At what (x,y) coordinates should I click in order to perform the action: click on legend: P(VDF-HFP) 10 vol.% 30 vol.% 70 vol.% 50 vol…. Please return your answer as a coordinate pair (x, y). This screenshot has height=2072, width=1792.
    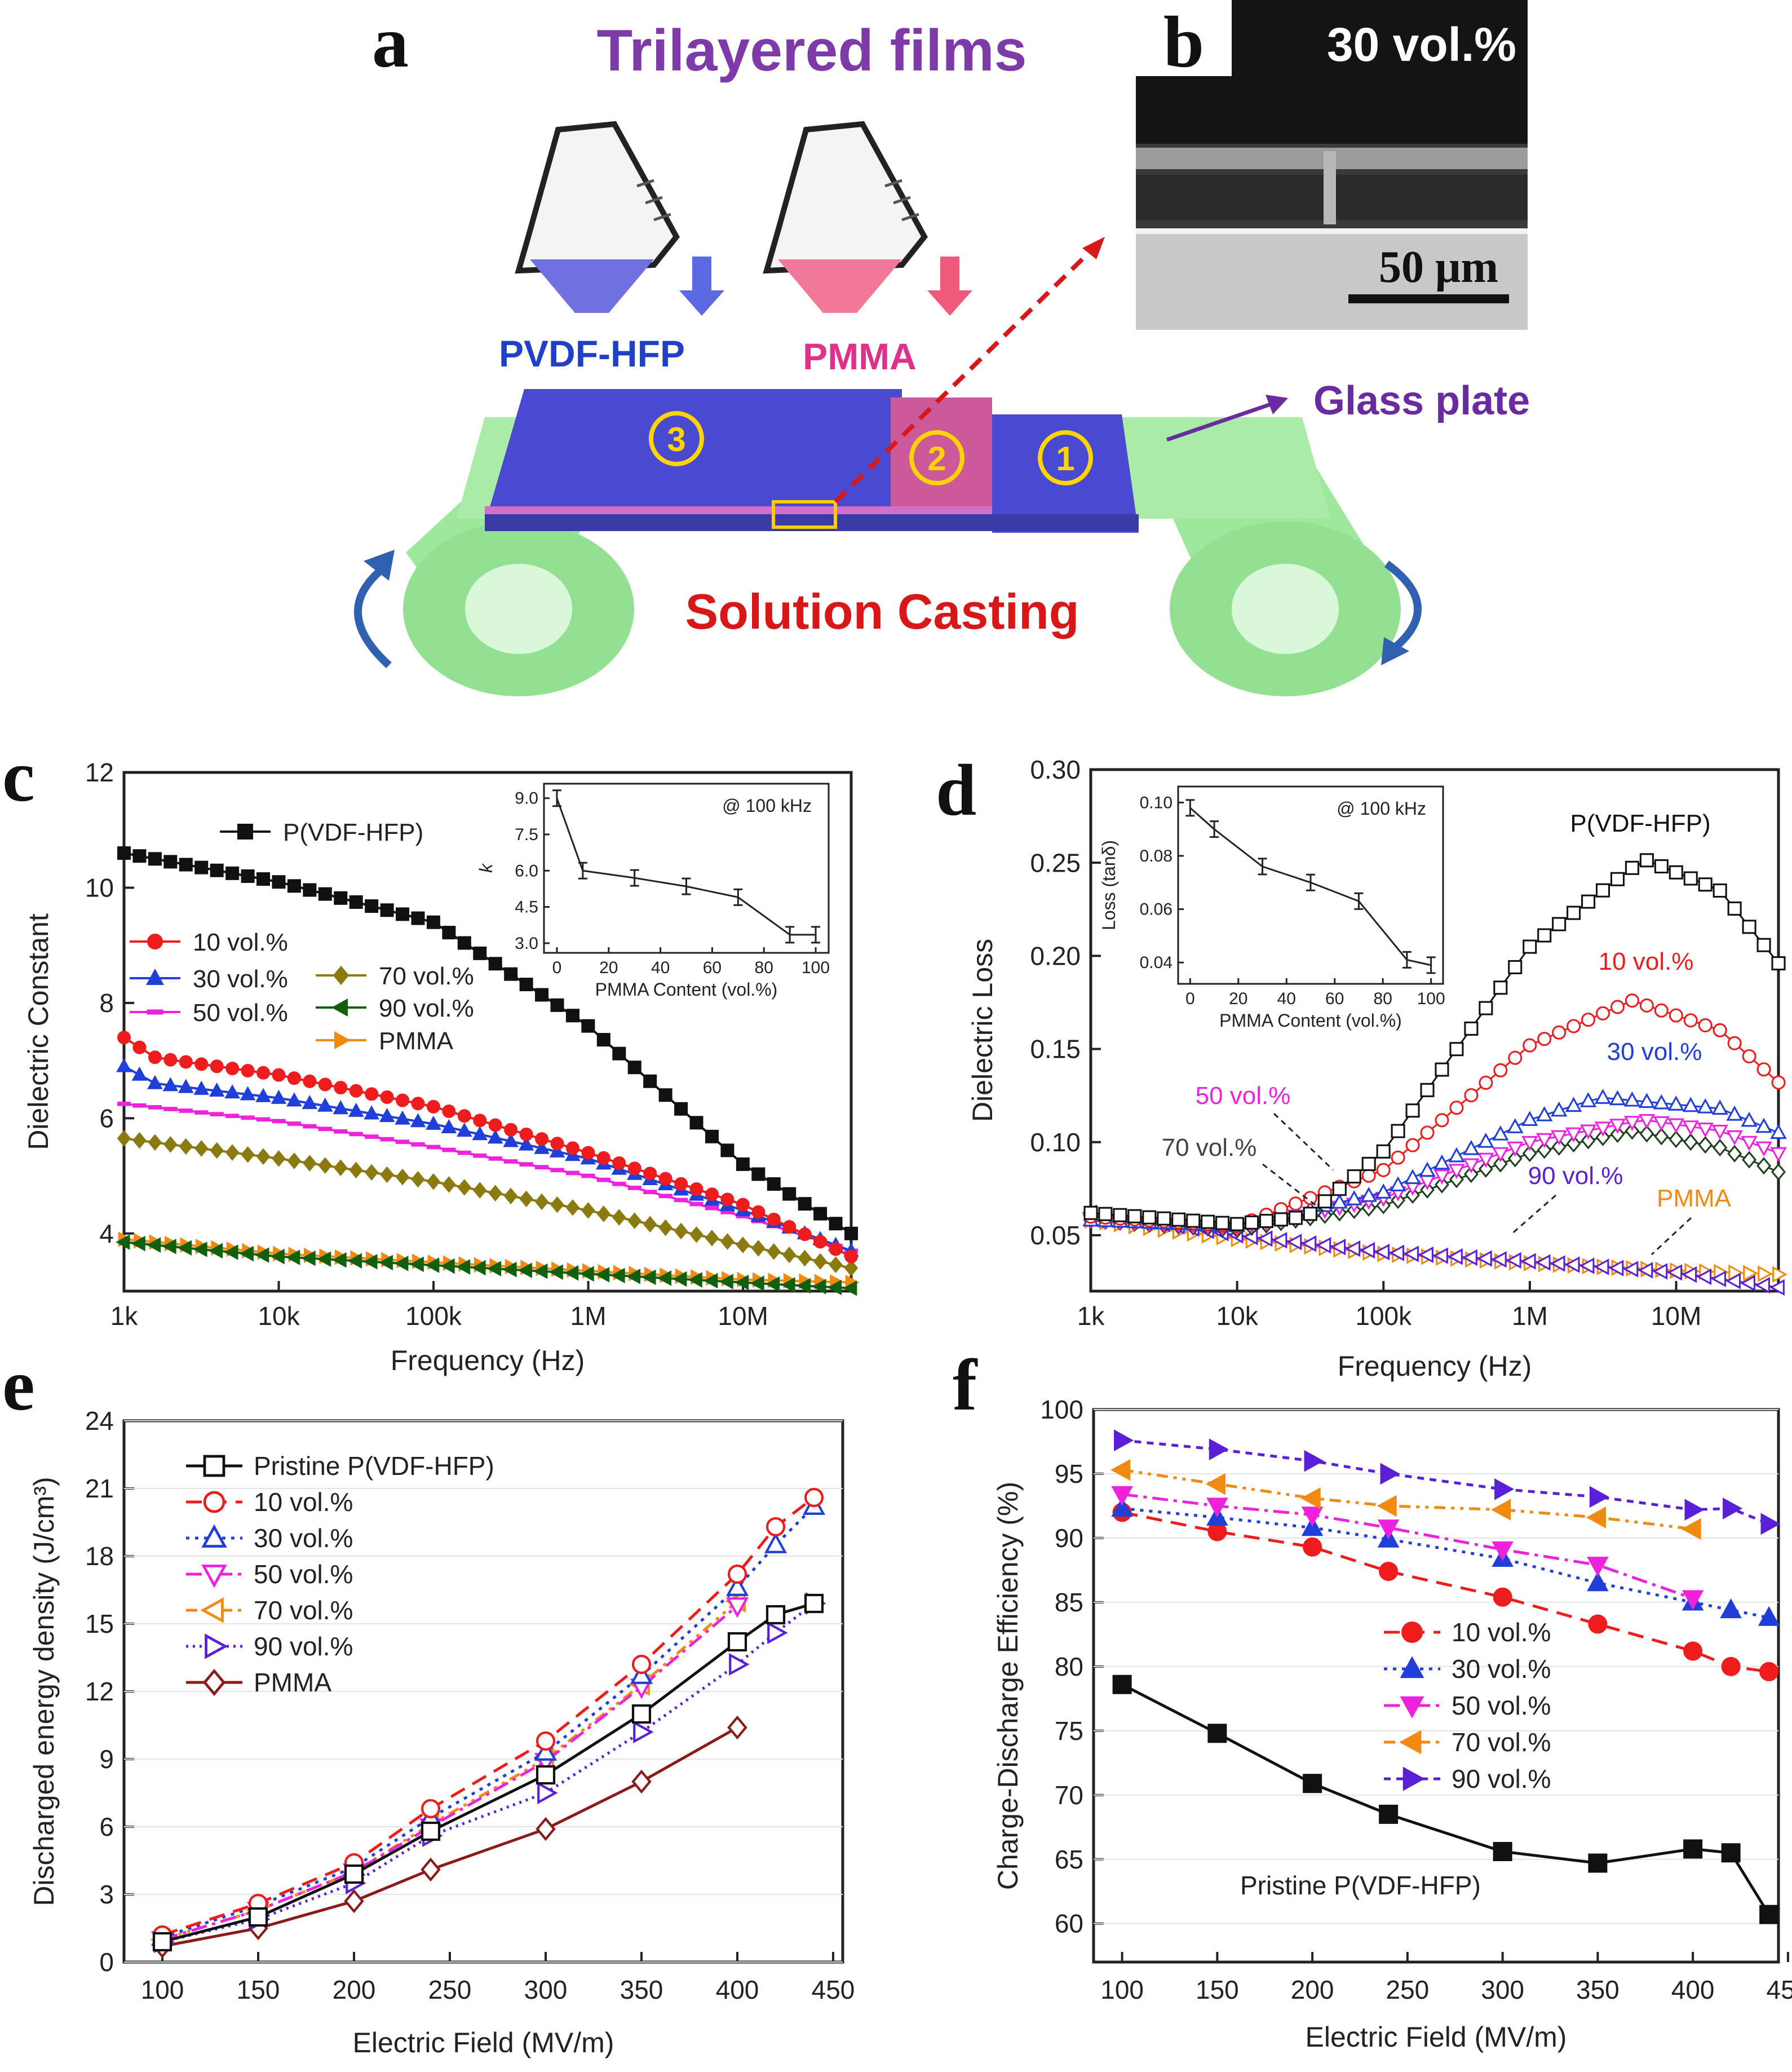
    Looking at the image, I should click on (302, 937).